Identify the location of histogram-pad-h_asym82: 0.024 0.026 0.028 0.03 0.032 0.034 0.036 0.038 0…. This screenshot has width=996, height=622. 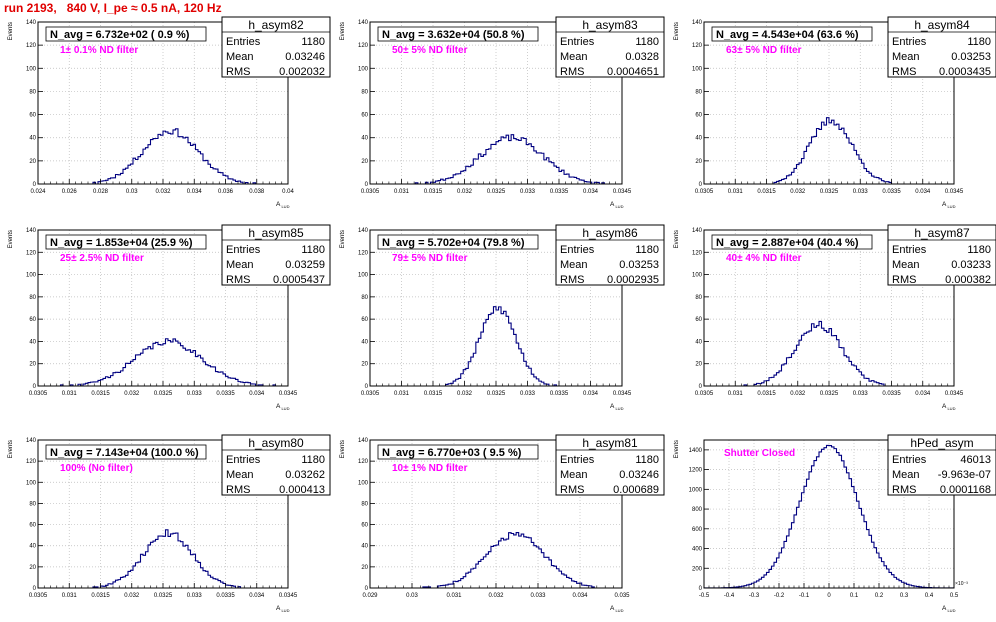
(169, 112).